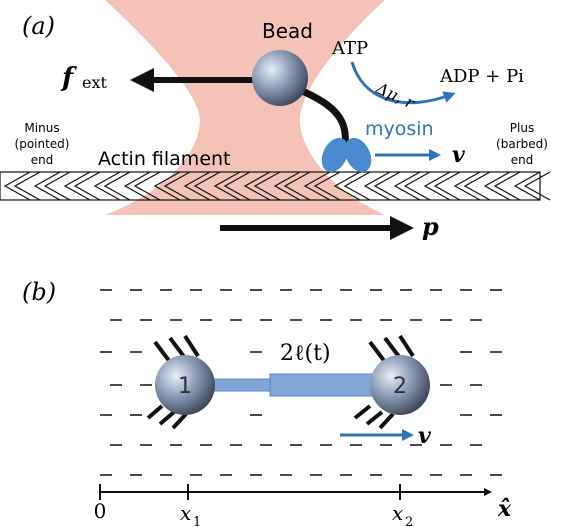 Image resolution: width=563 pixels, height=527 pixels. Describe the element at coordinates (522, 144) in the screenshot. I see `plus-end-label: (barbed)` at that location.